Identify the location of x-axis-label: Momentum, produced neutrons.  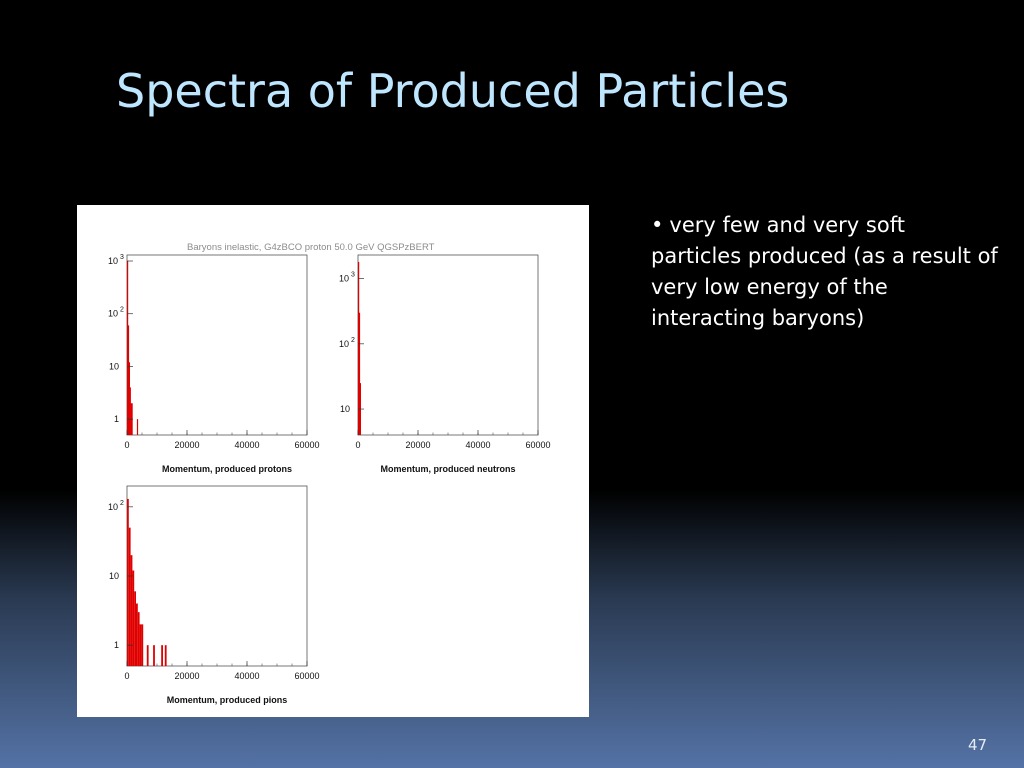
(448, 469).